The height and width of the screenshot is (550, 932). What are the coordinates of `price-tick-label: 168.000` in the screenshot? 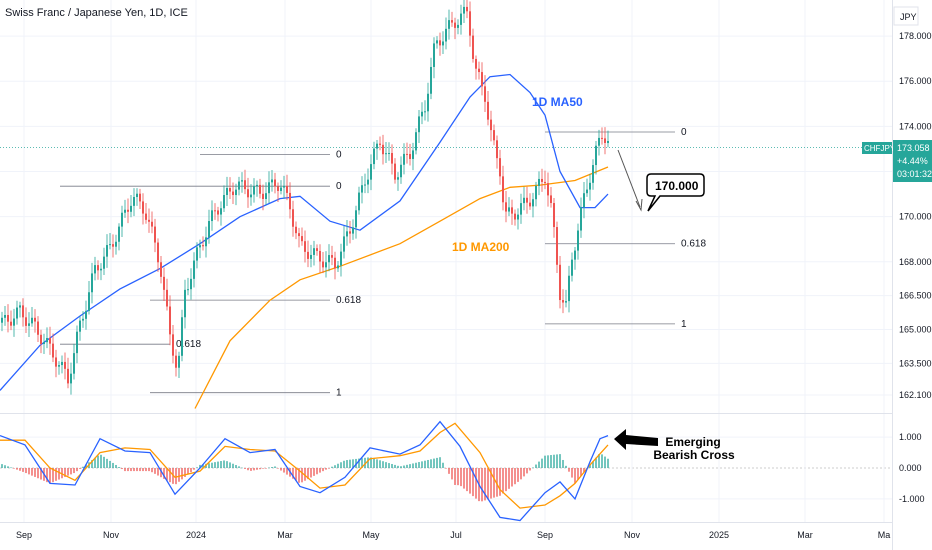 It's located at (915, 262).